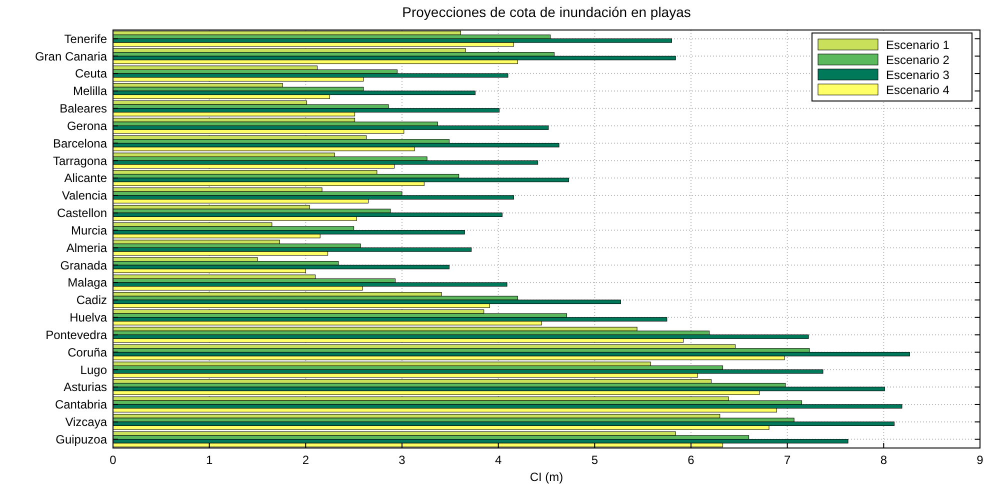 This screenshot has height=487, width=1000. Describe the element at coordinates (88, 283) in the screenshot. I see `y-tick-label: Malaga` at that location.